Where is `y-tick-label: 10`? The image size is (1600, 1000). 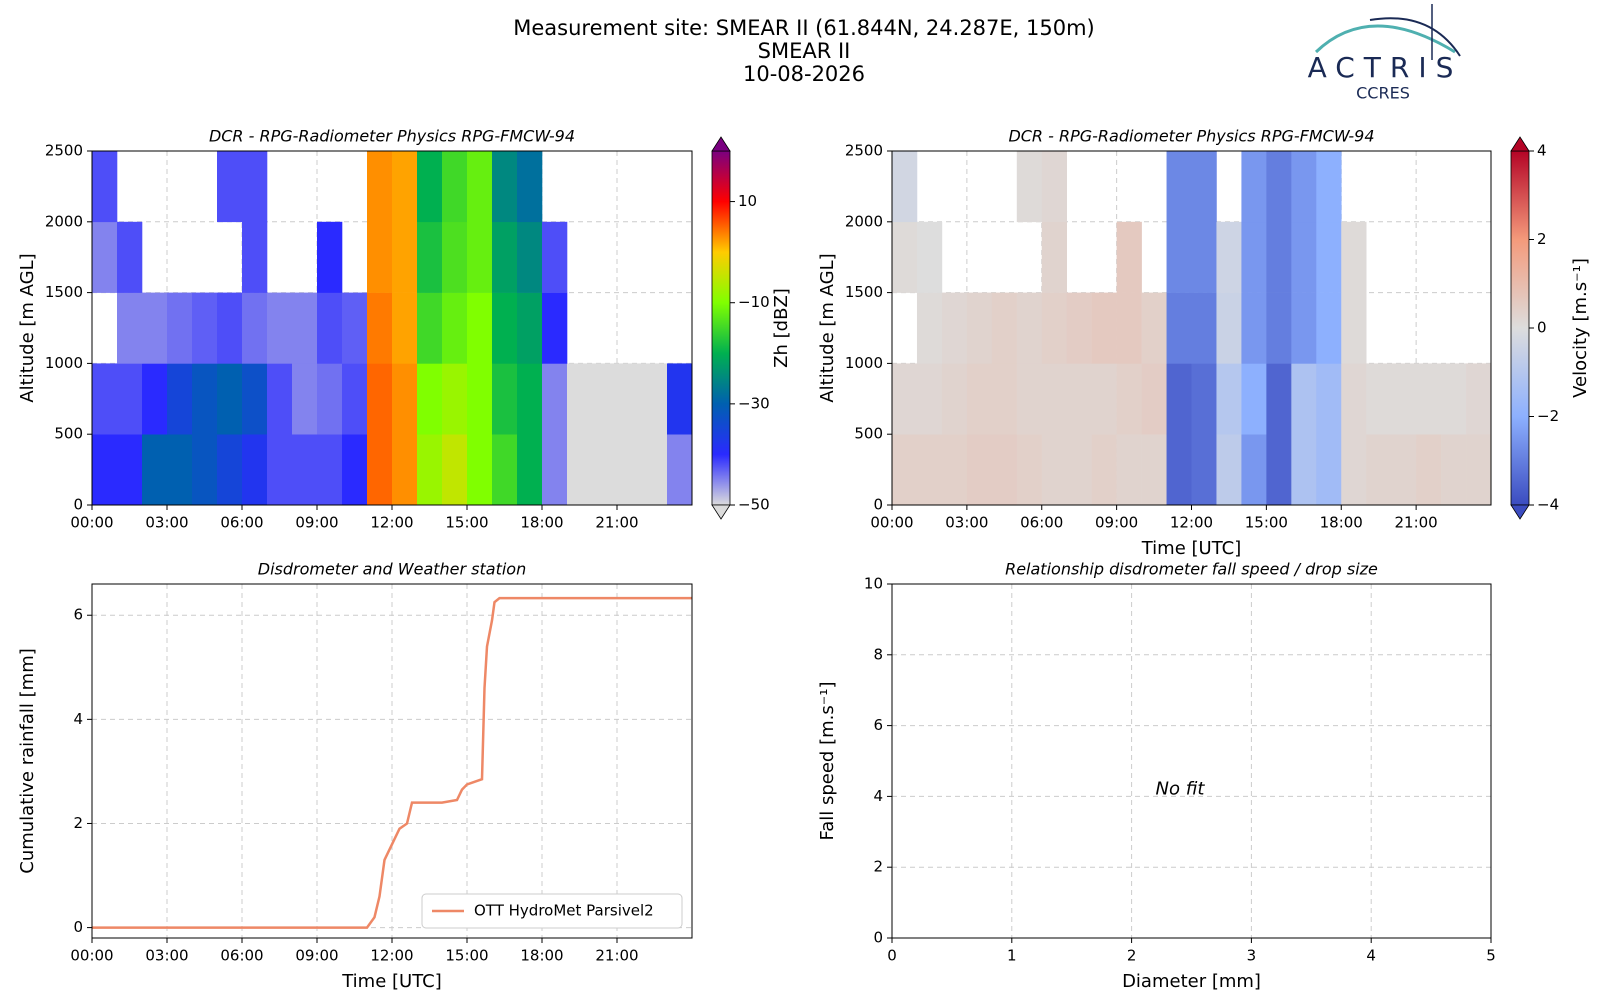
y-tick-label: 10 is located at coordinates (873, 584).